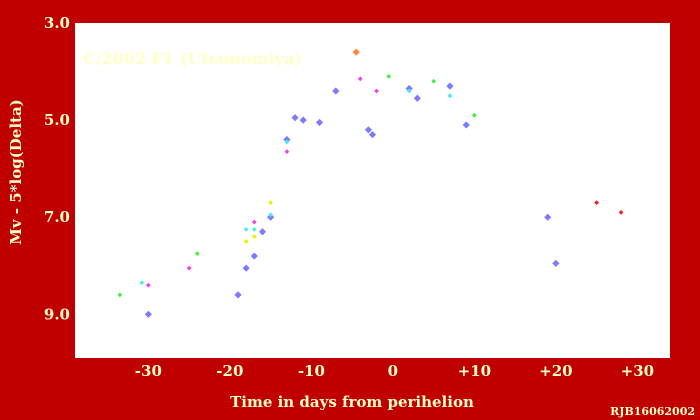  Describe the element at coordinates (57, 314) in the screenshot. I see `y-tick-label: 9.0` at that location.